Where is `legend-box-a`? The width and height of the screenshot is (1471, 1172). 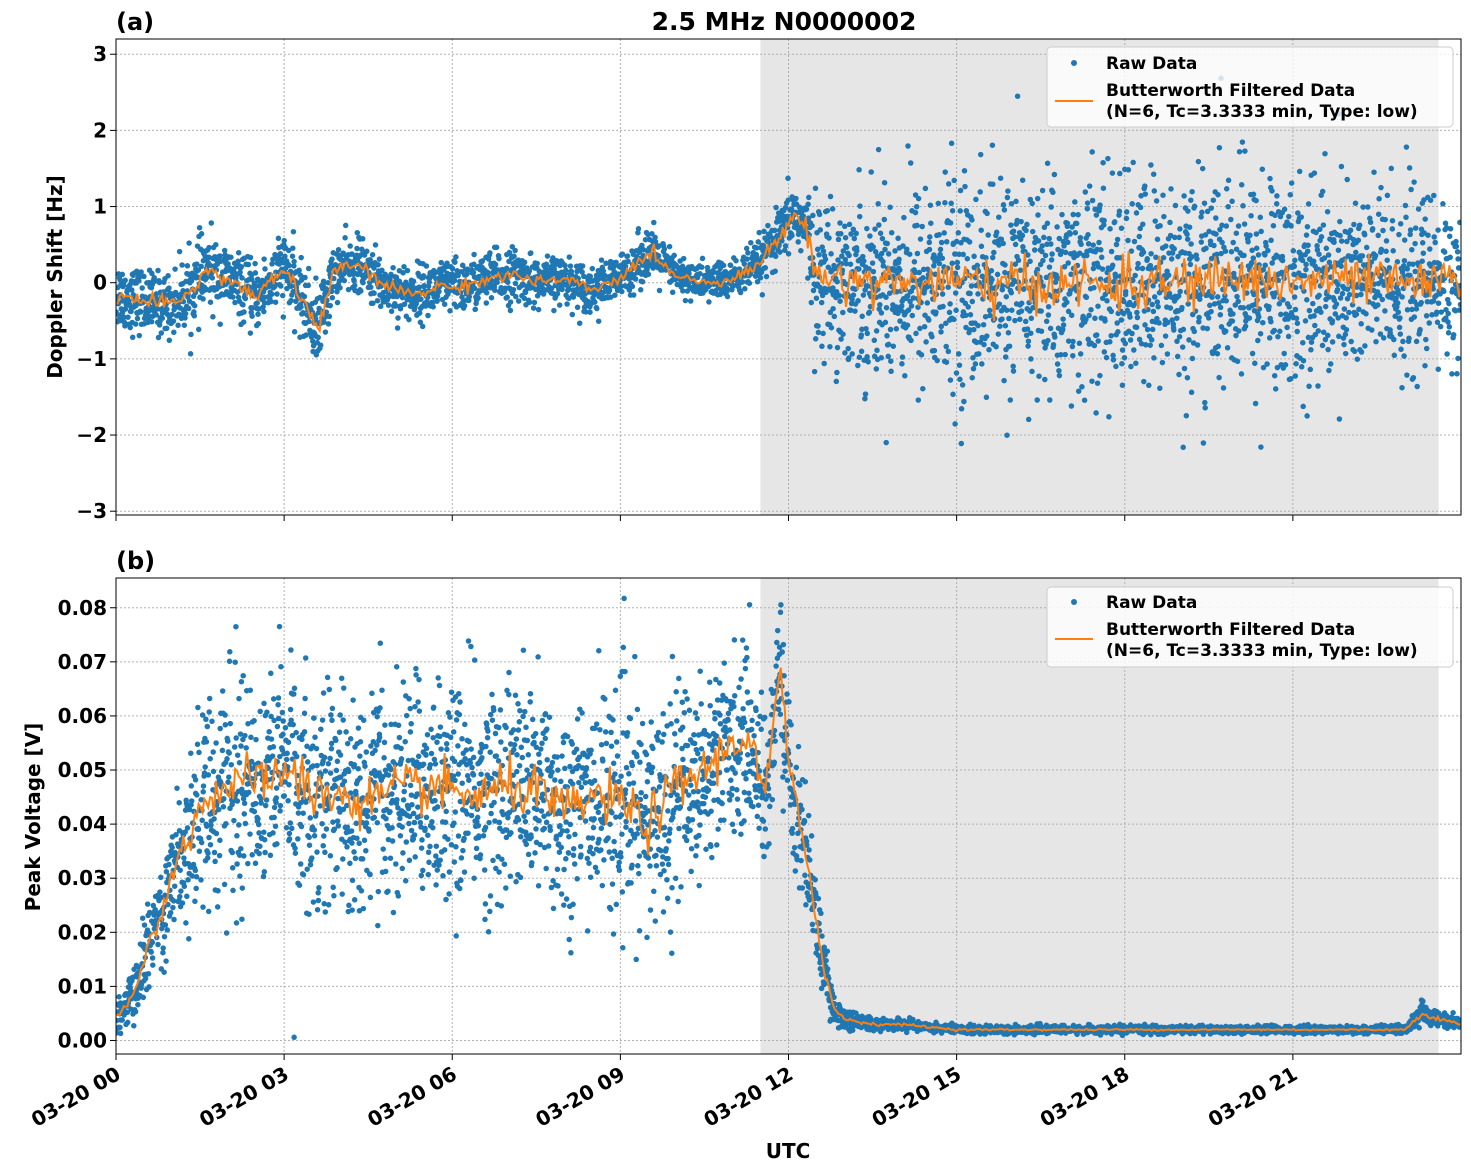 legend-box-a is located at coordinates (1250, 87).